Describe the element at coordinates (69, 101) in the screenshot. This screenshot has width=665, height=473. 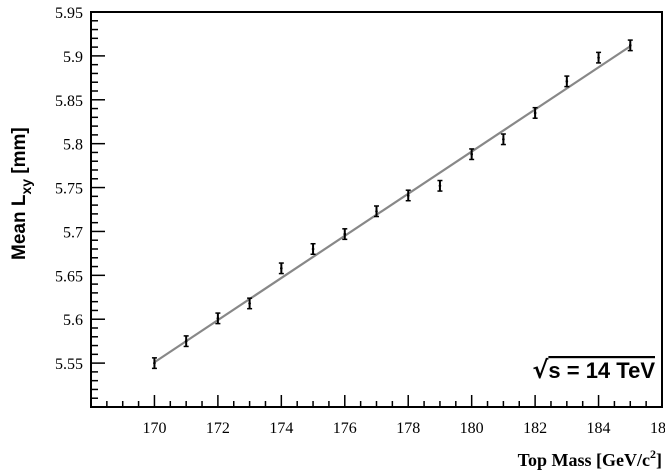
I see `y-tick-label: 5.85` at that location.